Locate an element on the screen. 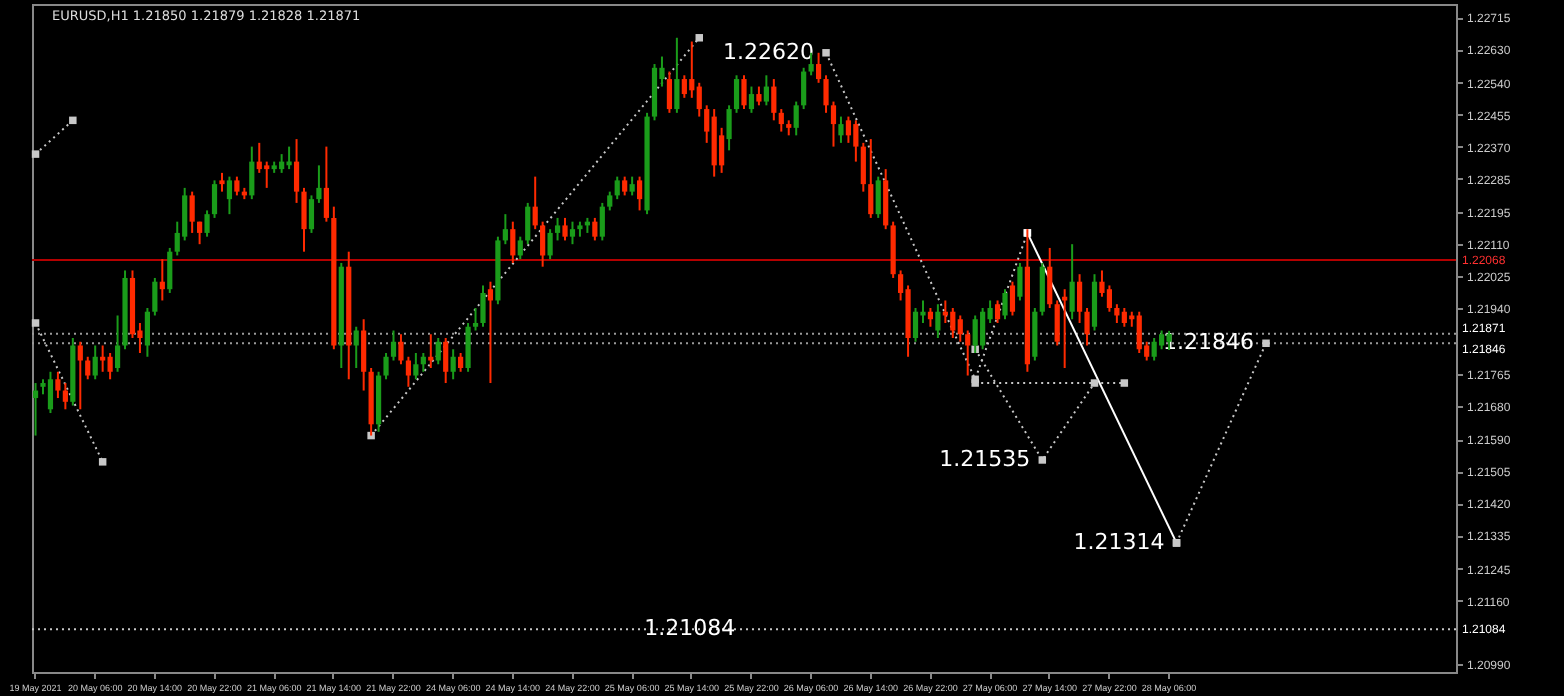 The width and height of the screenshot is (1564, 696). data-label: 1.21314 is located at coordinates (1119, 541).